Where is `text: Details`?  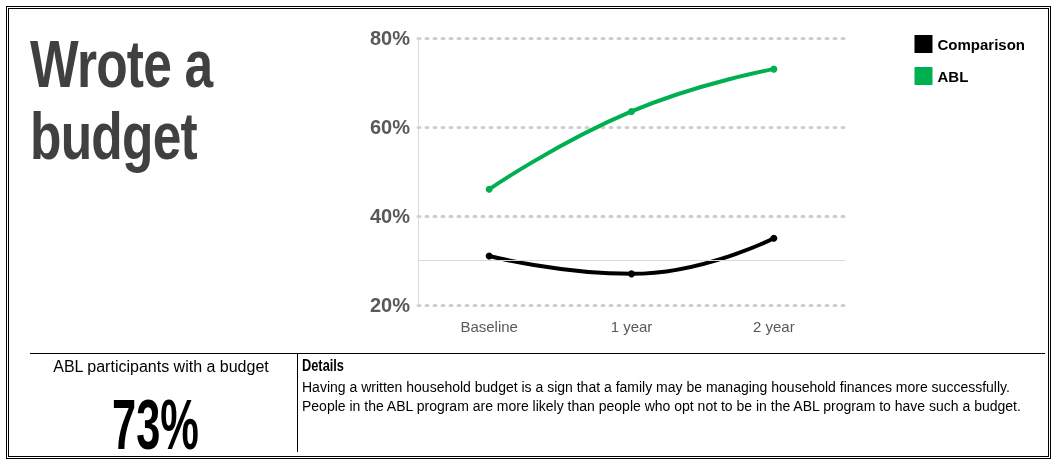
text: Details is located at coordinates (323, 366).